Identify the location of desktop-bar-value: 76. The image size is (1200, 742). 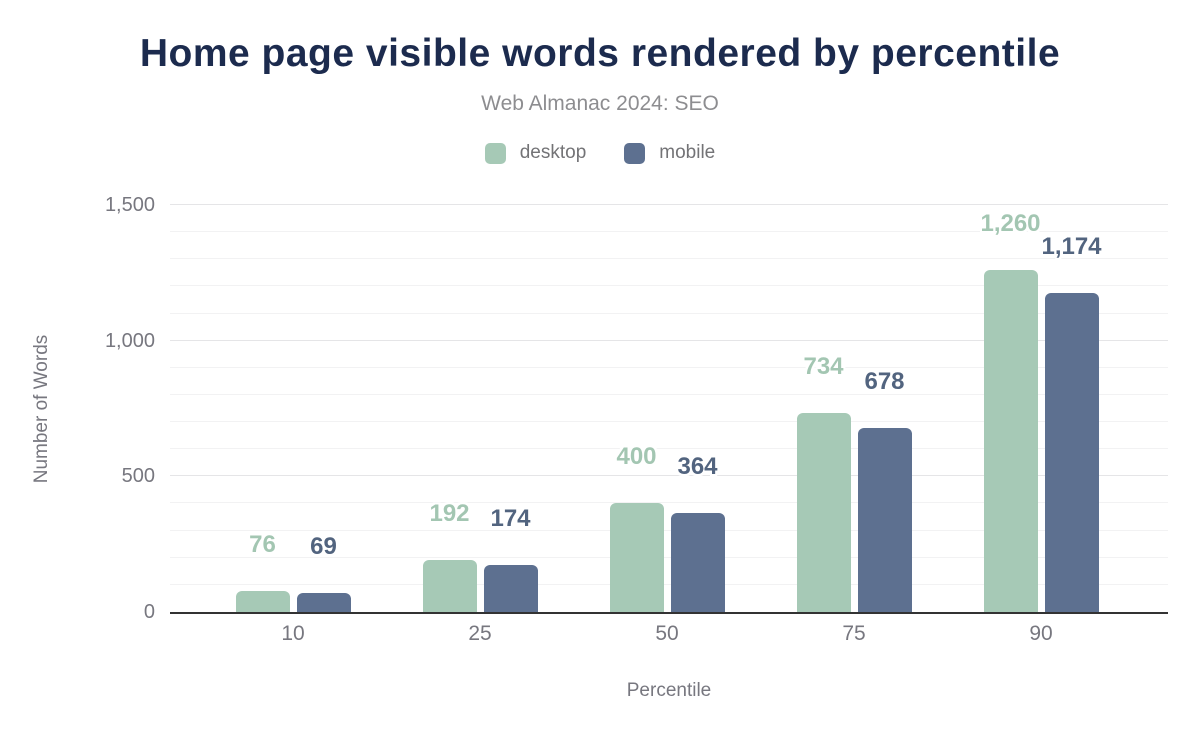
(262, 545).